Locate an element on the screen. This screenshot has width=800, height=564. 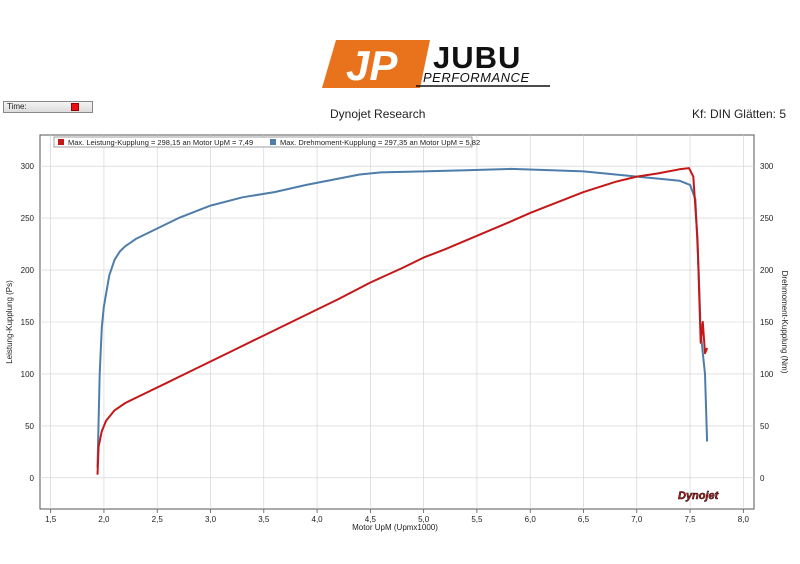
y-tick-label-right: 0 is located at coordinates (762, 478).